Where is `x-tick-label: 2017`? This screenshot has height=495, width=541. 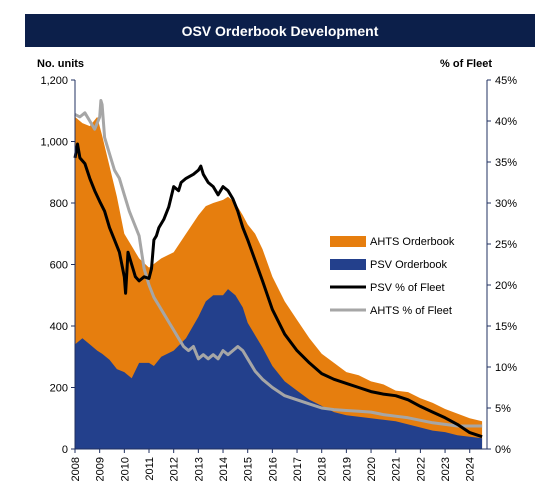 x-tick-label: 2017 is located at coordinates (298, 469).